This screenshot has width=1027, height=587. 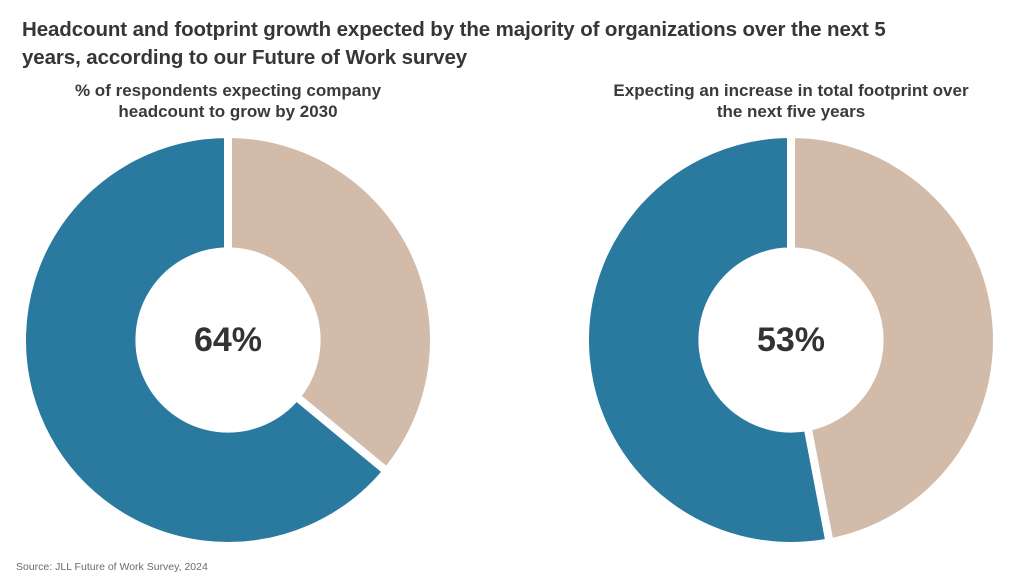 I want to click on source-note: Source: JLL Future of Work Survey, 2024, so click(x=112, y=567).